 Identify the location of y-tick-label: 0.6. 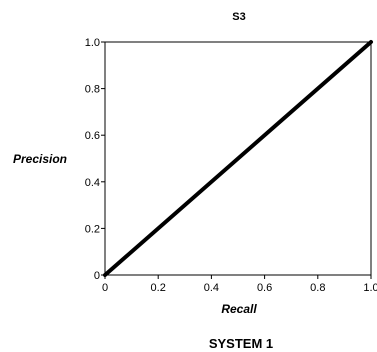
(92, 136).